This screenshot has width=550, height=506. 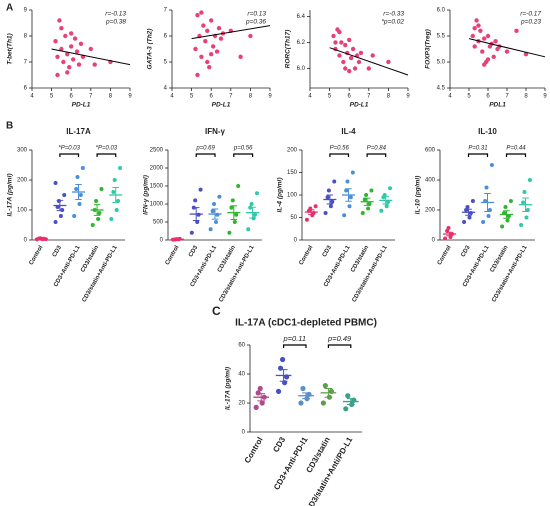 What do you see at coordinates (348, 131) in the screenshot?
I see `chart-title: IL-4` at bounding box center [348, 131].